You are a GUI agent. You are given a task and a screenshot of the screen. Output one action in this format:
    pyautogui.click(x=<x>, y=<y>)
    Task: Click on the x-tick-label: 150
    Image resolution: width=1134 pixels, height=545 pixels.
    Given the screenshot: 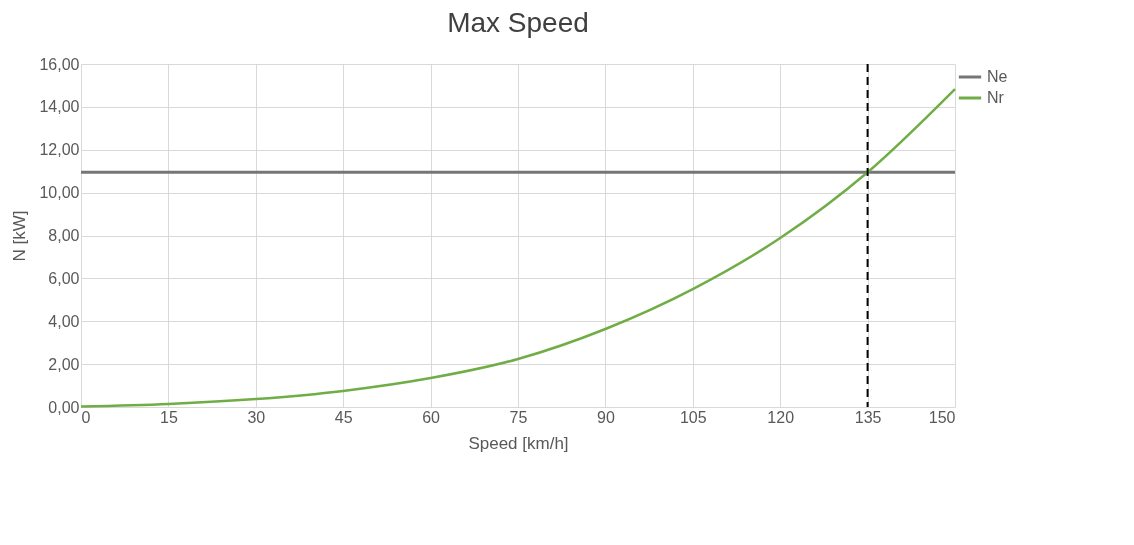 What is the action you would take?
    pyautogui.click(x=942, y=417)
    